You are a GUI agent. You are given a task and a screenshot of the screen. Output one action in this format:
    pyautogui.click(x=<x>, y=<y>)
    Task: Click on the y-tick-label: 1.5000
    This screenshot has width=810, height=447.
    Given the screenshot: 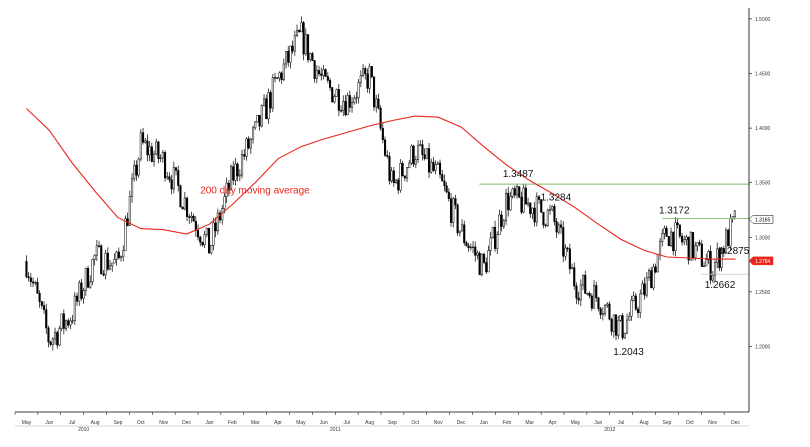 What is the action you would take?
    pyautogui.click(x=763, y=20)
    